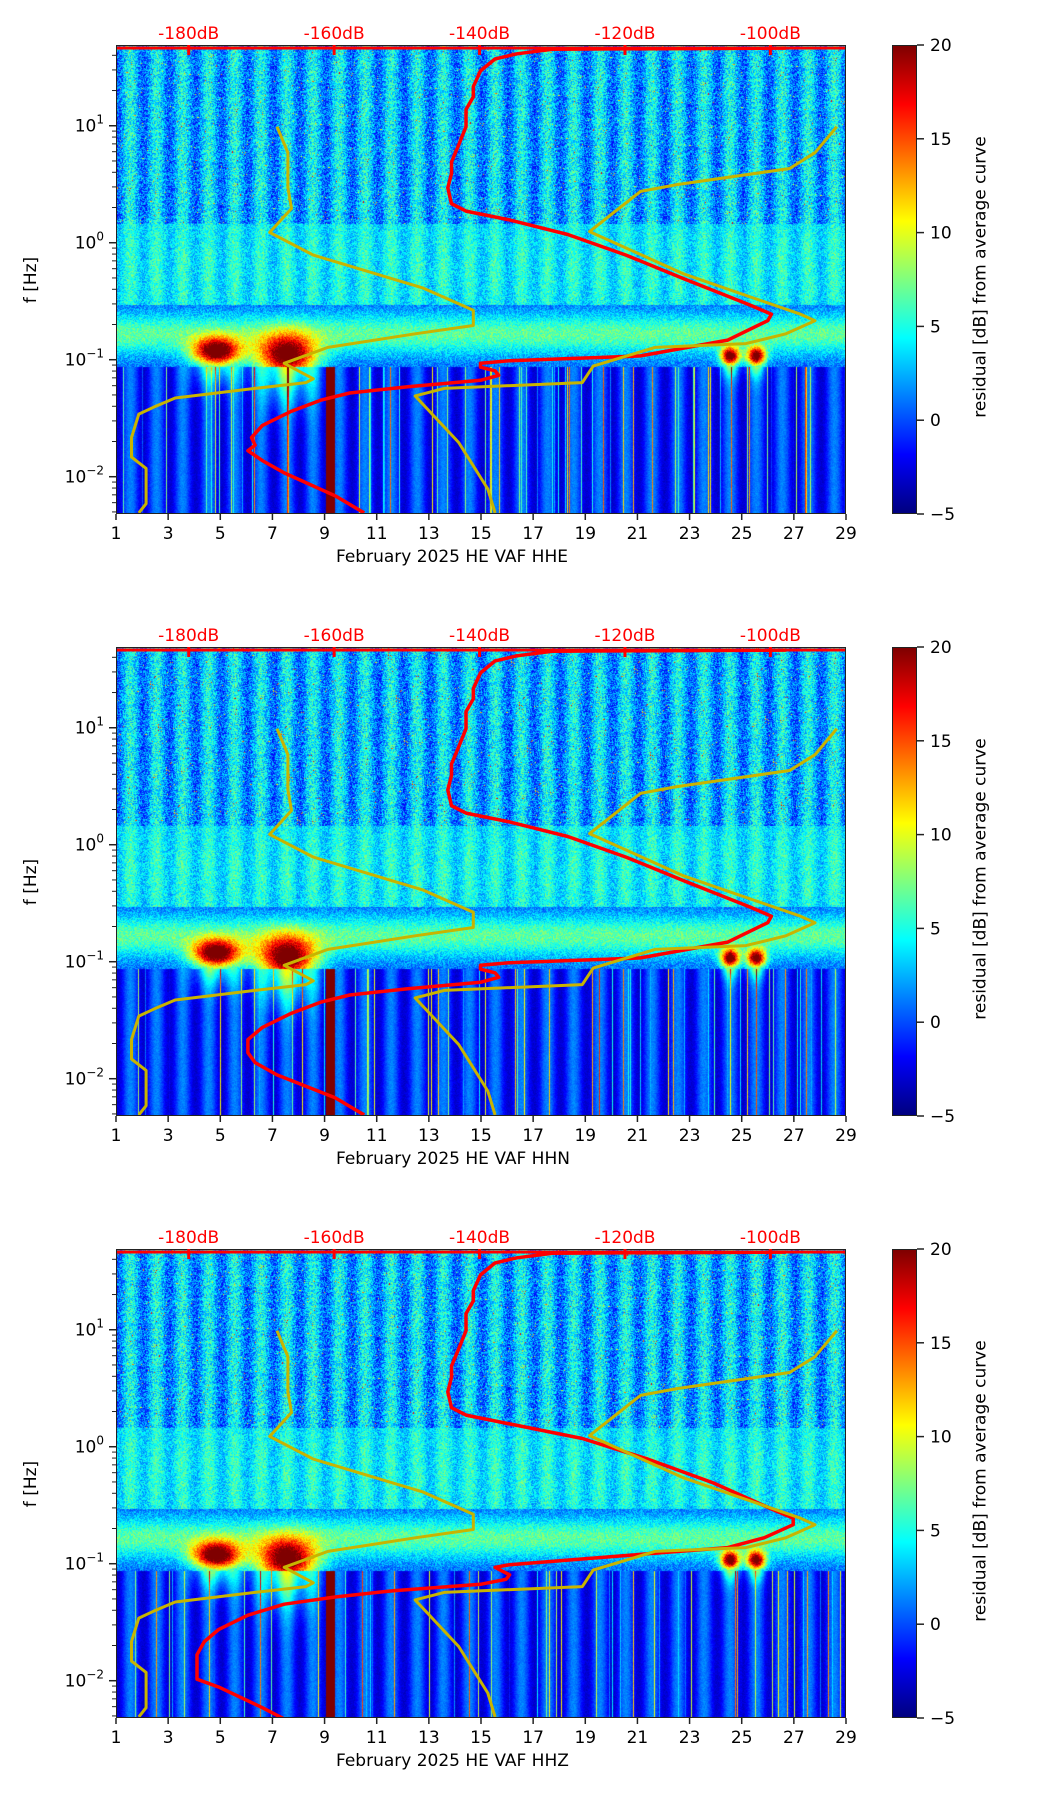 The width and height of the screenshot is (1052, 1806). Describe the element at coordinates (429, 534) in the screenshot. I see `x-tick-label: 13` at that location.